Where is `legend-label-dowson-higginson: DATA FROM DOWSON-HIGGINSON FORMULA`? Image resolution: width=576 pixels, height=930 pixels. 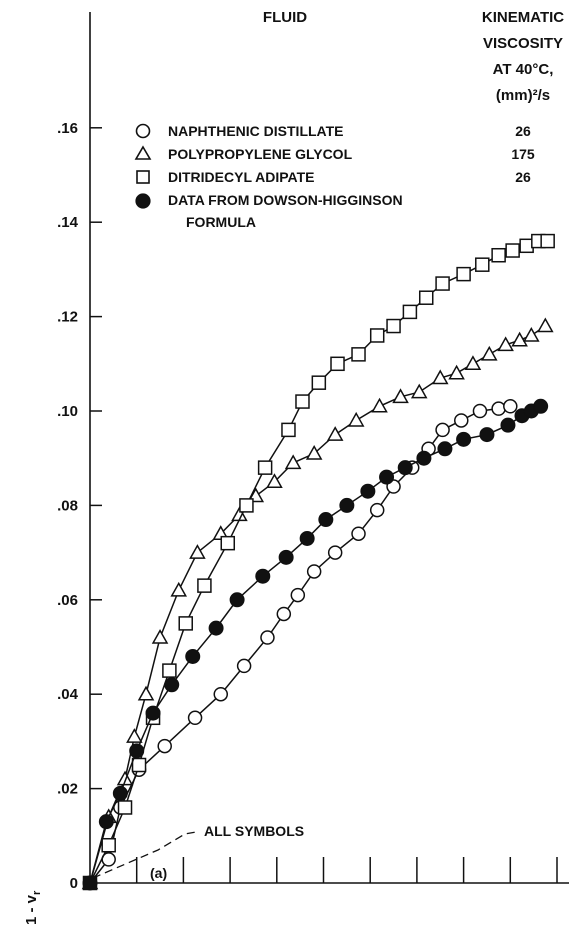 legend-label-dowson-higginson: DATA FROM DOWSON-HIGGINSON FORMULA is located at coordinates (285, 211).